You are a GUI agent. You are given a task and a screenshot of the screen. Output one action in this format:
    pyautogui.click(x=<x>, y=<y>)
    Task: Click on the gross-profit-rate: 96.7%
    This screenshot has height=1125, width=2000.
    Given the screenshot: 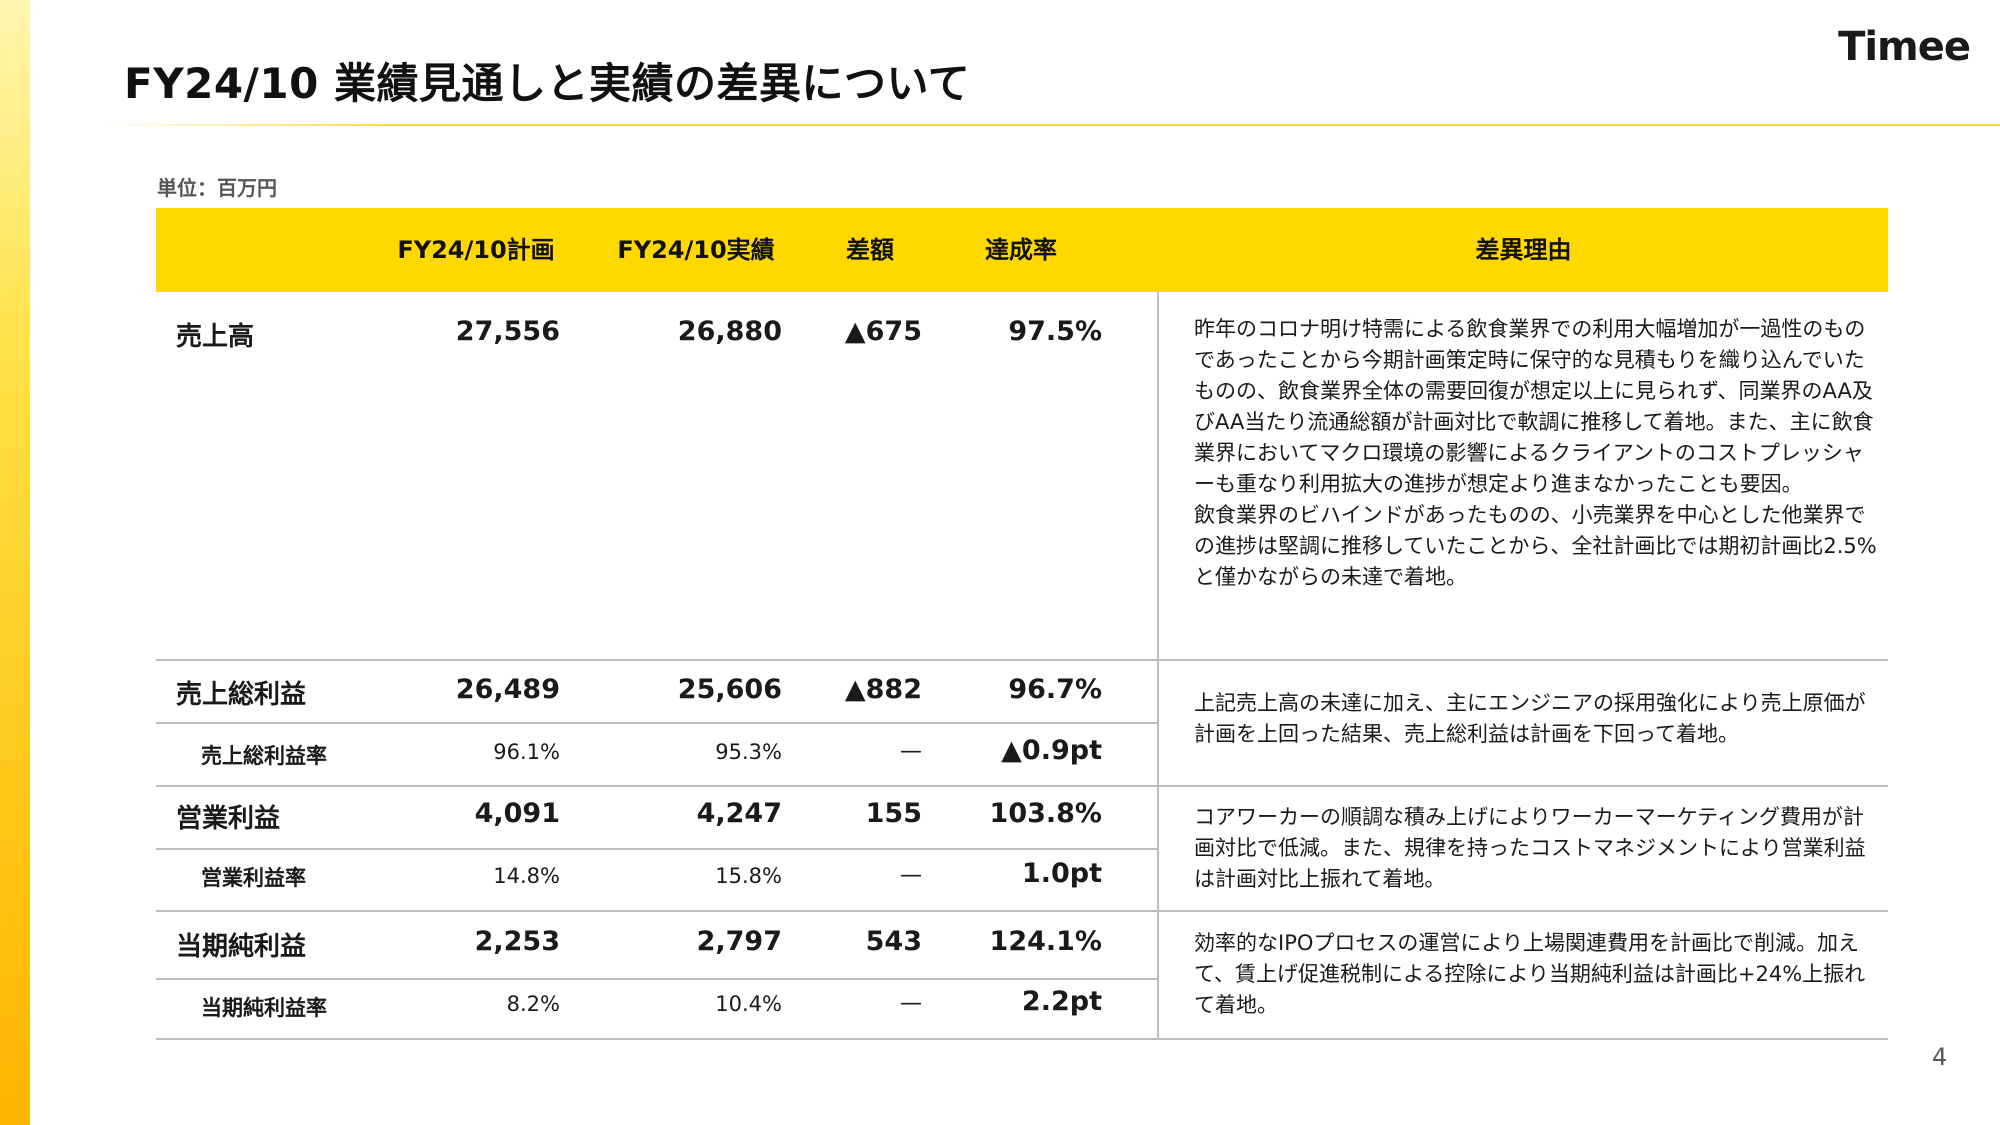 What is the action you would take?
    pyautogui.click(x=1055, y=689)
    